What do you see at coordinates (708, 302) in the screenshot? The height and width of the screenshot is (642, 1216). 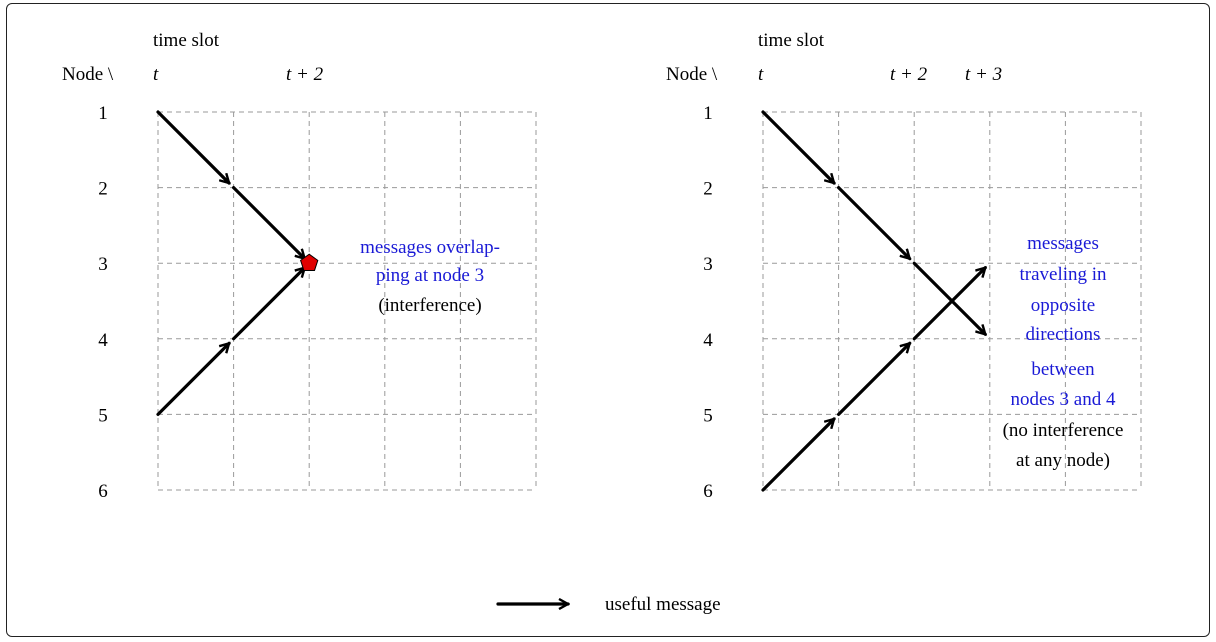 I see `node-labels-right: 1 2 3 4 5 6` at bounding box center [708, 302].